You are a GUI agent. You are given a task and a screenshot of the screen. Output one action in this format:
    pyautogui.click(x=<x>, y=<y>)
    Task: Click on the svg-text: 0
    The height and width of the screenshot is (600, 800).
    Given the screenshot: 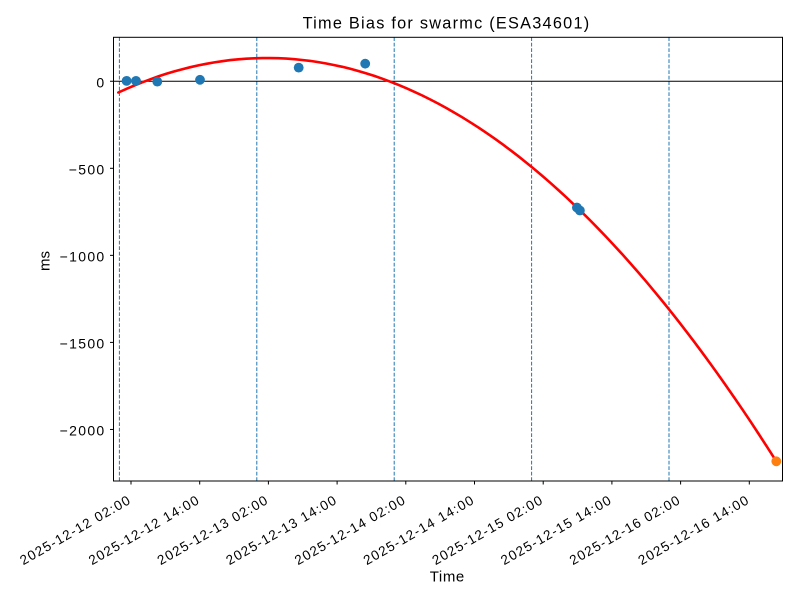 What is the action you would take?
    pyautogui.click(x=100, y=82)
    